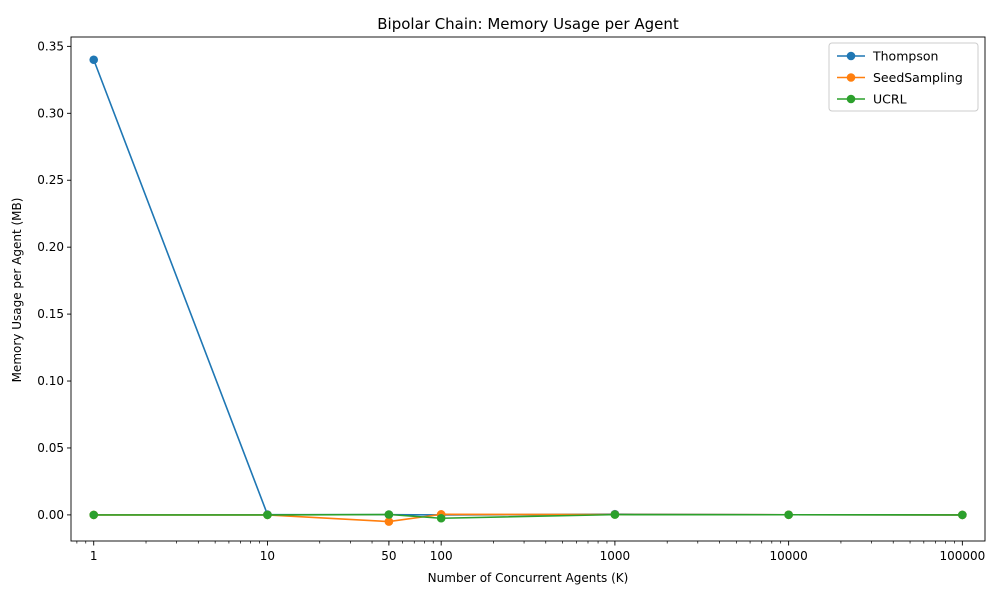  I want to click on x-axis-label: Number of Concurrent Agents (K), so click(528, 578).